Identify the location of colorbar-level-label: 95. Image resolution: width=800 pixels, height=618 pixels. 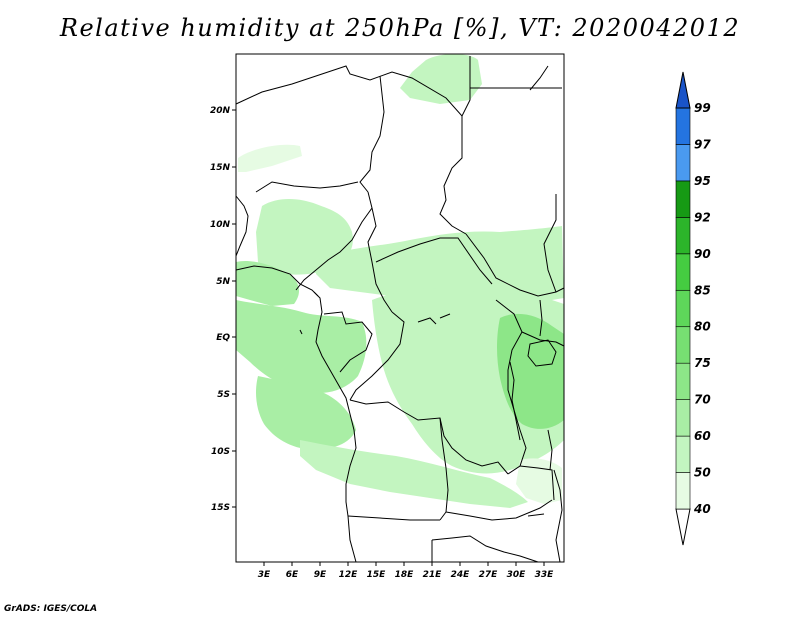
(702, 181).